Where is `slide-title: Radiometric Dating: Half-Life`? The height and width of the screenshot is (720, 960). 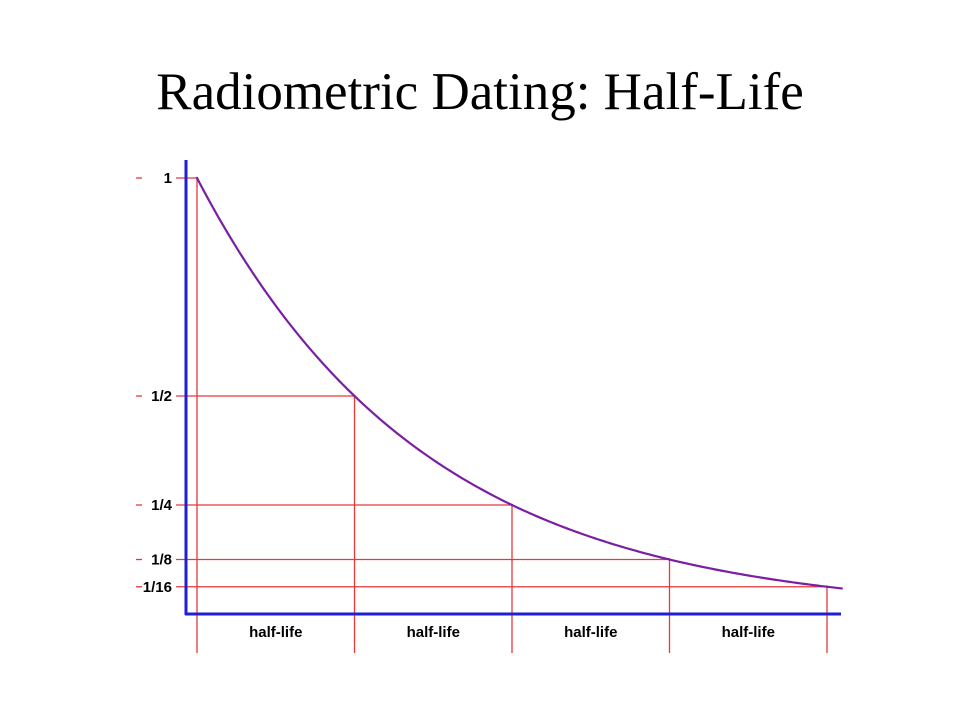 slide-title: Radiometric Dating: Half-Life is located at coordinates (480, 92).